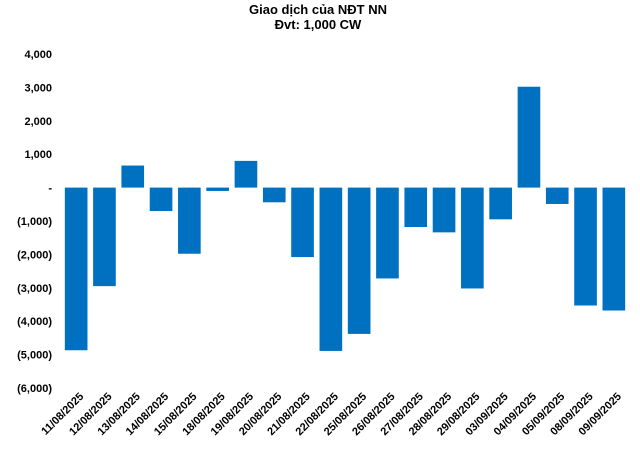 Image resolution: width=640 pixels, height=450 pixels. Describe the element at coordinates (34, 289) in the screenshot. I see `y-tick-label: (3,000)` at that location.